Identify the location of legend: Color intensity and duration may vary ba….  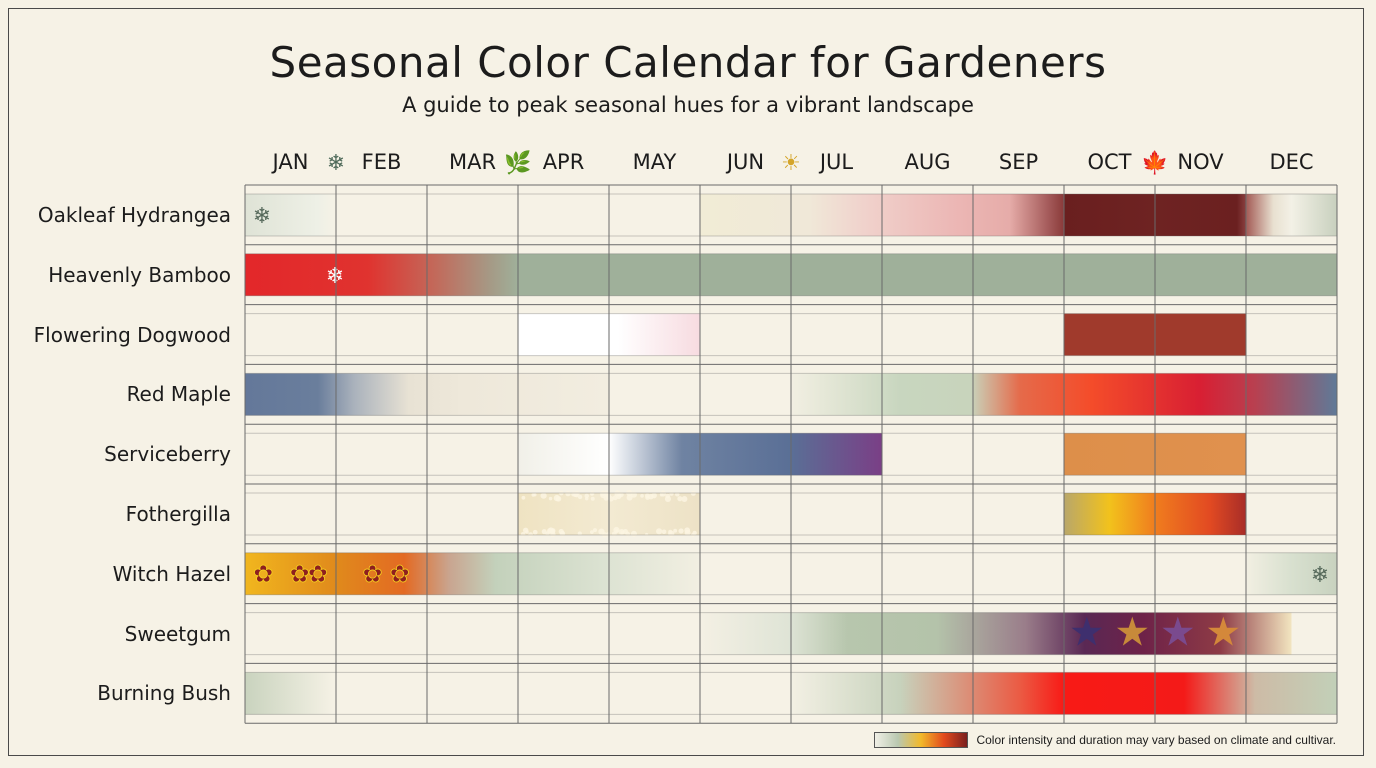
(1105, 740).